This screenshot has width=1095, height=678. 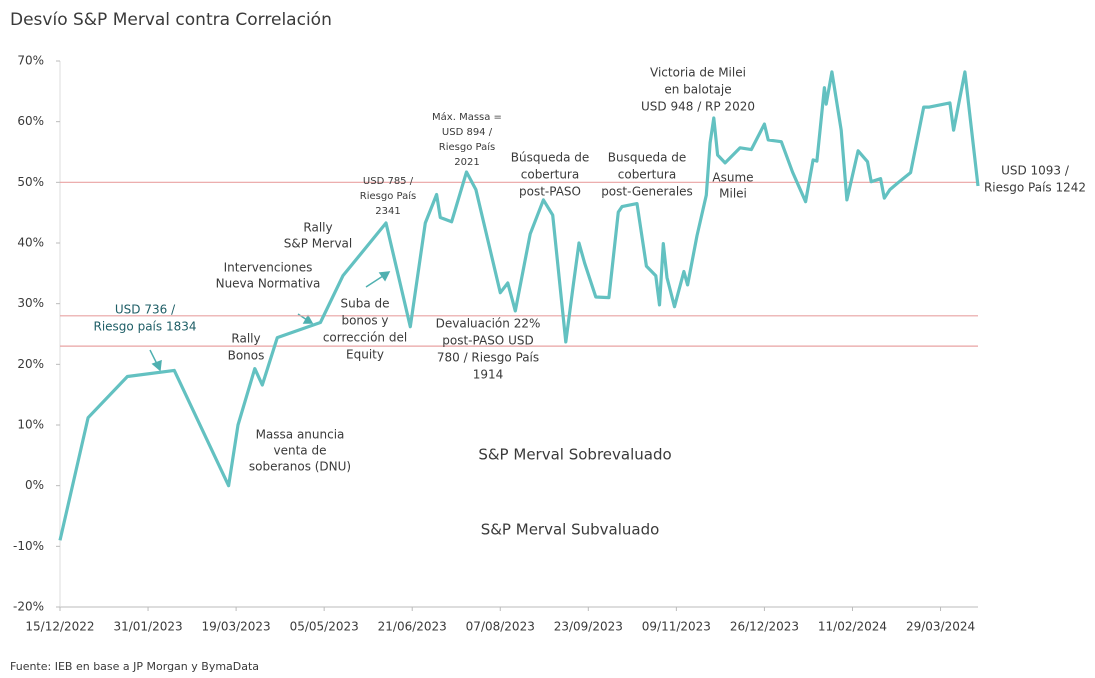 What do you see at coordinates (574, 455) in the screenshot?
I see `annotation: S&P Merval Sobrevaluado` at bounding box center [574, 455].